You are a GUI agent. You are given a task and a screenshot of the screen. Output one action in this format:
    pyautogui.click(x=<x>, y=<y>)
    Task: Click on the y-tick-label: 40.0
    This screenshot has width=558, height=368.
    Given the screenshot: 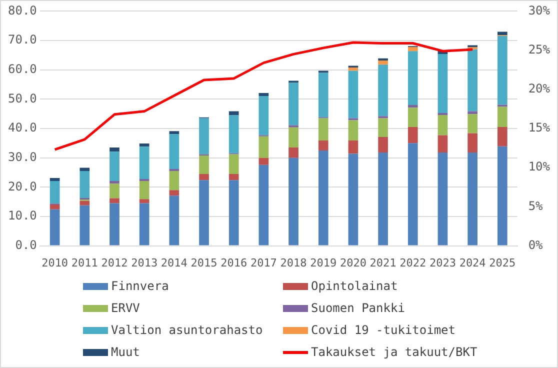 What is the action you would take?
    pyautogui.click(x=22, y=127)
    